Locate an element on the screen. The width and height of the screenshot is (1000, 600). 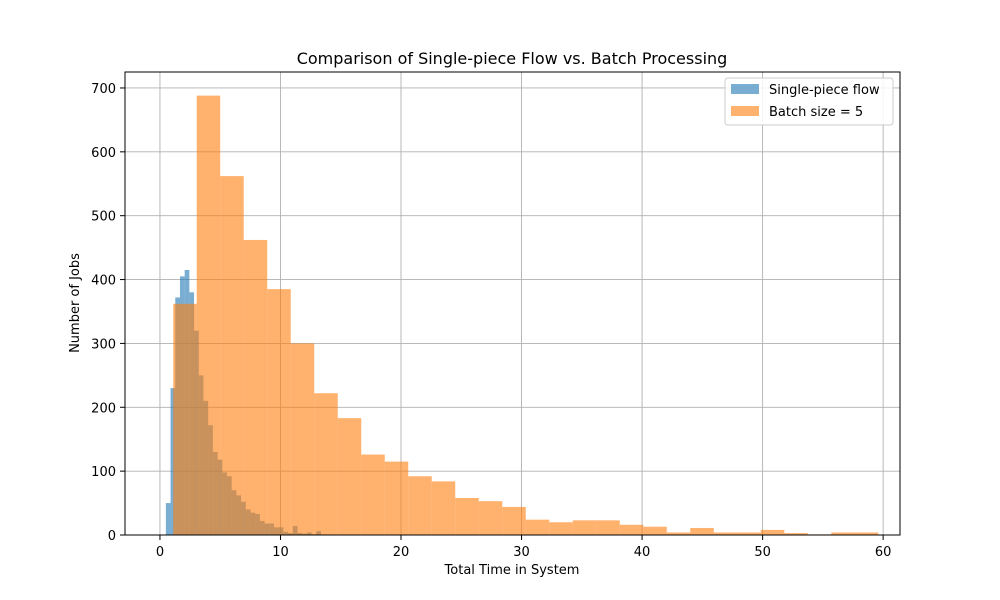
legend-frame is located at coordinates (809, 101).